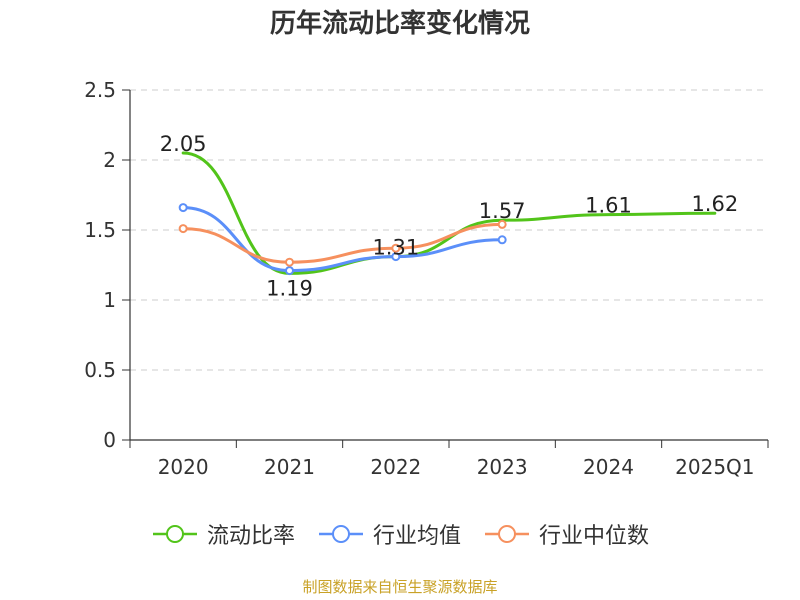 This screenshot has width=800, height=600. What do you see at coordinates (109, 440) in the screenshot?
I see `y-tick-label: 0` at bounding box center [109, 440].